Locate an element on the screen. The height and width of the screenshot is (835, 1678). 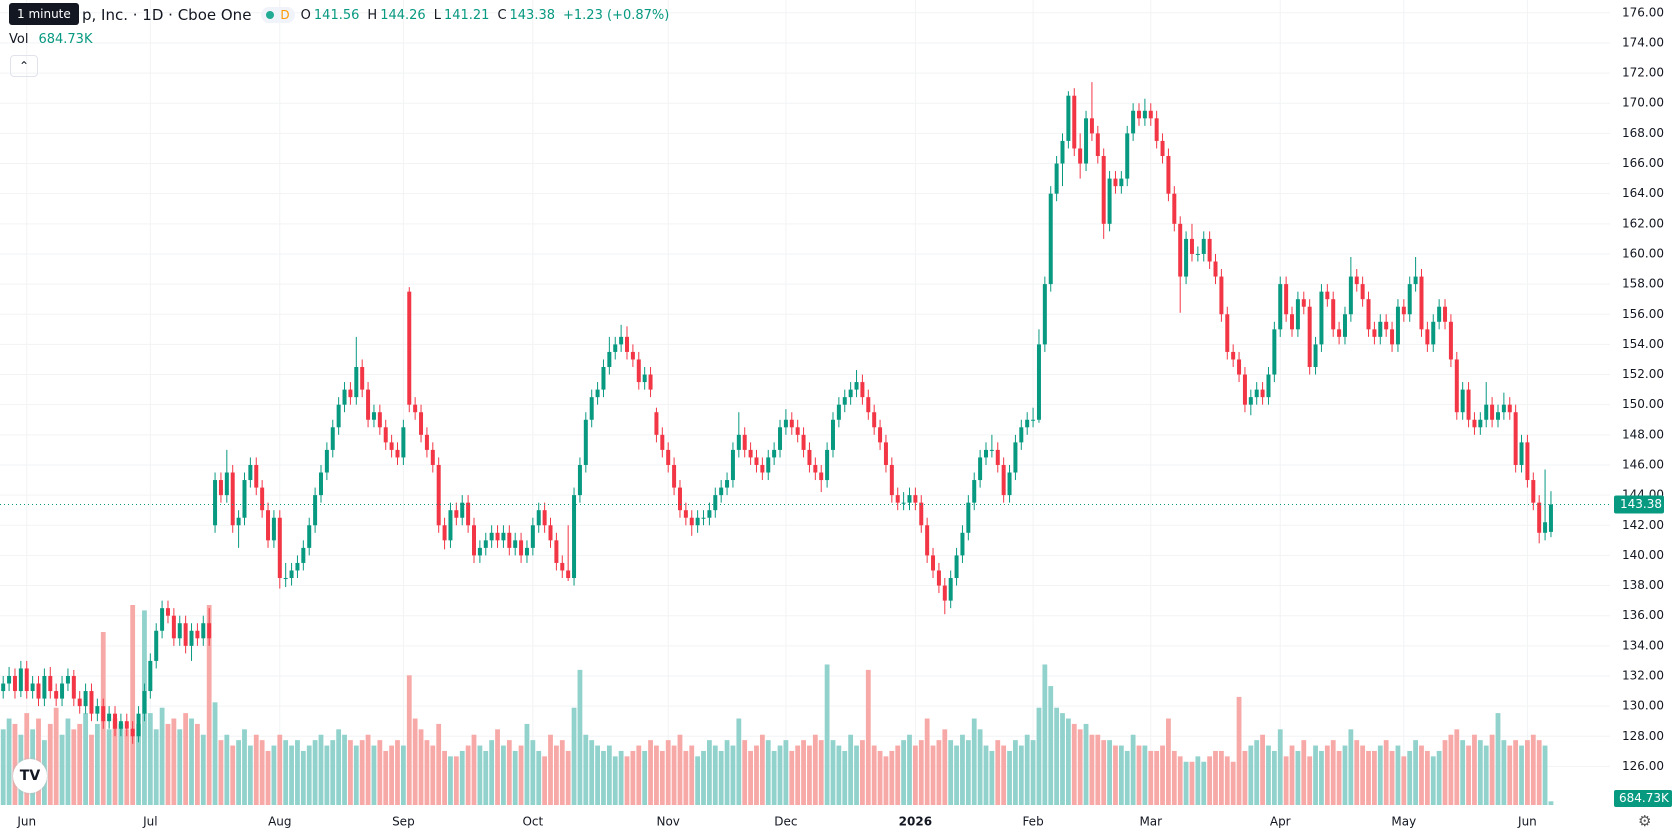
status-badges: D is located at coordinates (278, 15).